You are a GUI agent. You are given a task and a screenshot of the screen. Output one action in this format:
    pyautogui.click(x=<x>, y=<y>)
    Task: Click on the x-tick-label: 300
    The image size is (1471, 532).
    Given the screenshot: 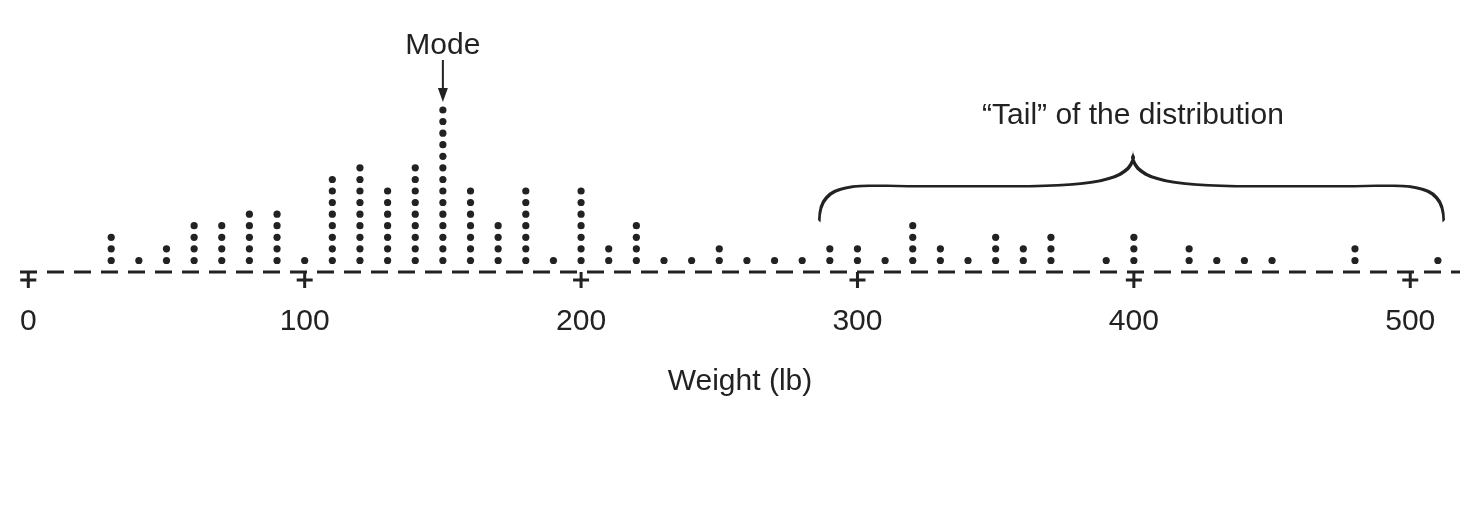 What is the action you would take?
    pyautogui.click(x=857, y=319)
    